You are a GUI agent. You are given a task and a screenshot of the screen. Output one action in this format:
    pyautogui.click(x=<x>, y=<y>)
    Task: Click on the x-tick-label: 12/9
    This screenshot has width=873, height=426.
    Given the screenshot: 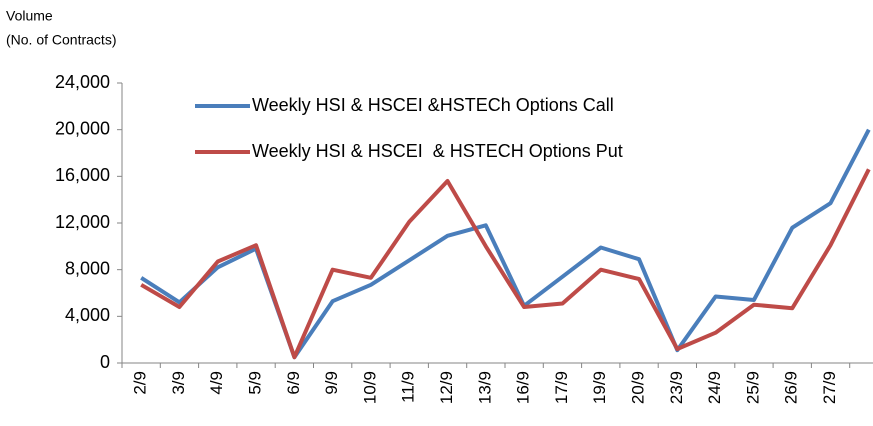 What is the action you would take?
    pyautogui.click(x=446, y=387)
    